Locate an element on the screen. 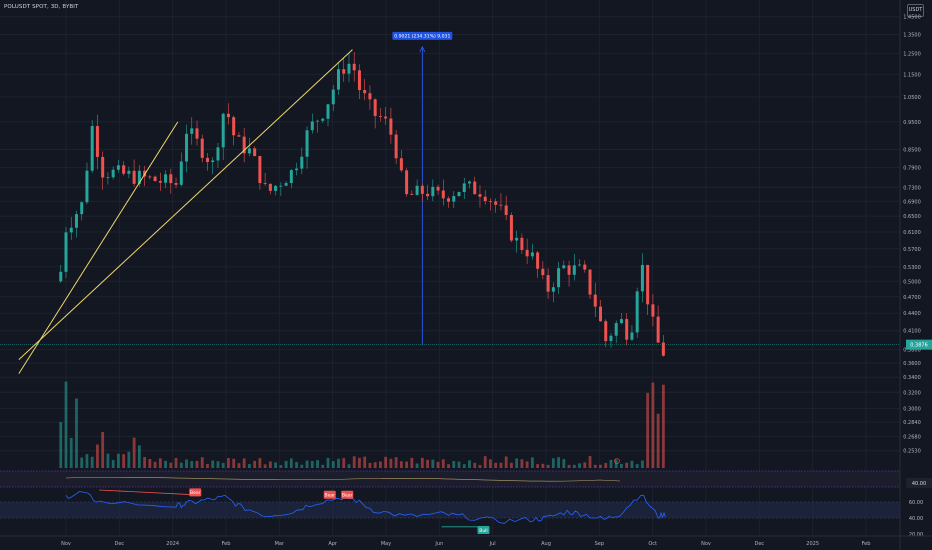 This screenshot has height=550, width=932. signal-badge-box is located at coordinates (329, 494).